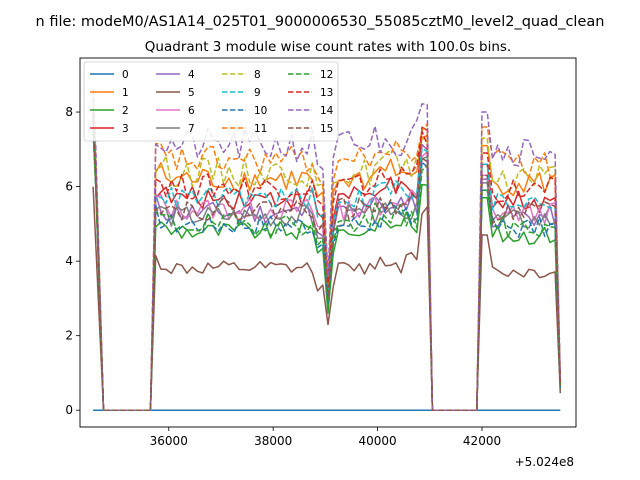 This screenshot has width=640, height=480. Describe the element at coordinates (260, 129) in the screenshot. I see `legend-entry-11: 11` at that location.